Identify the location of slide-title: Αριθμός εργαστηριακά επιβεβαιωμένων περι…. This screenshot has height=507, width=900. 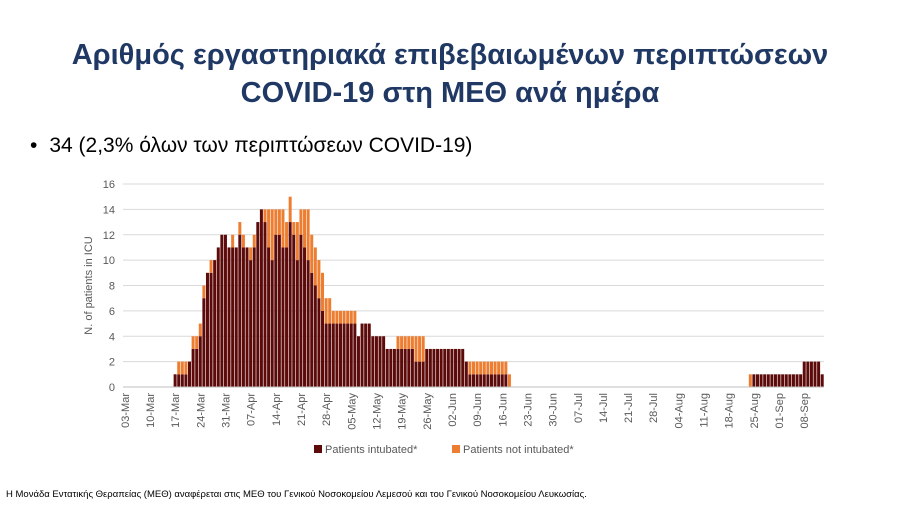
(450, 74).